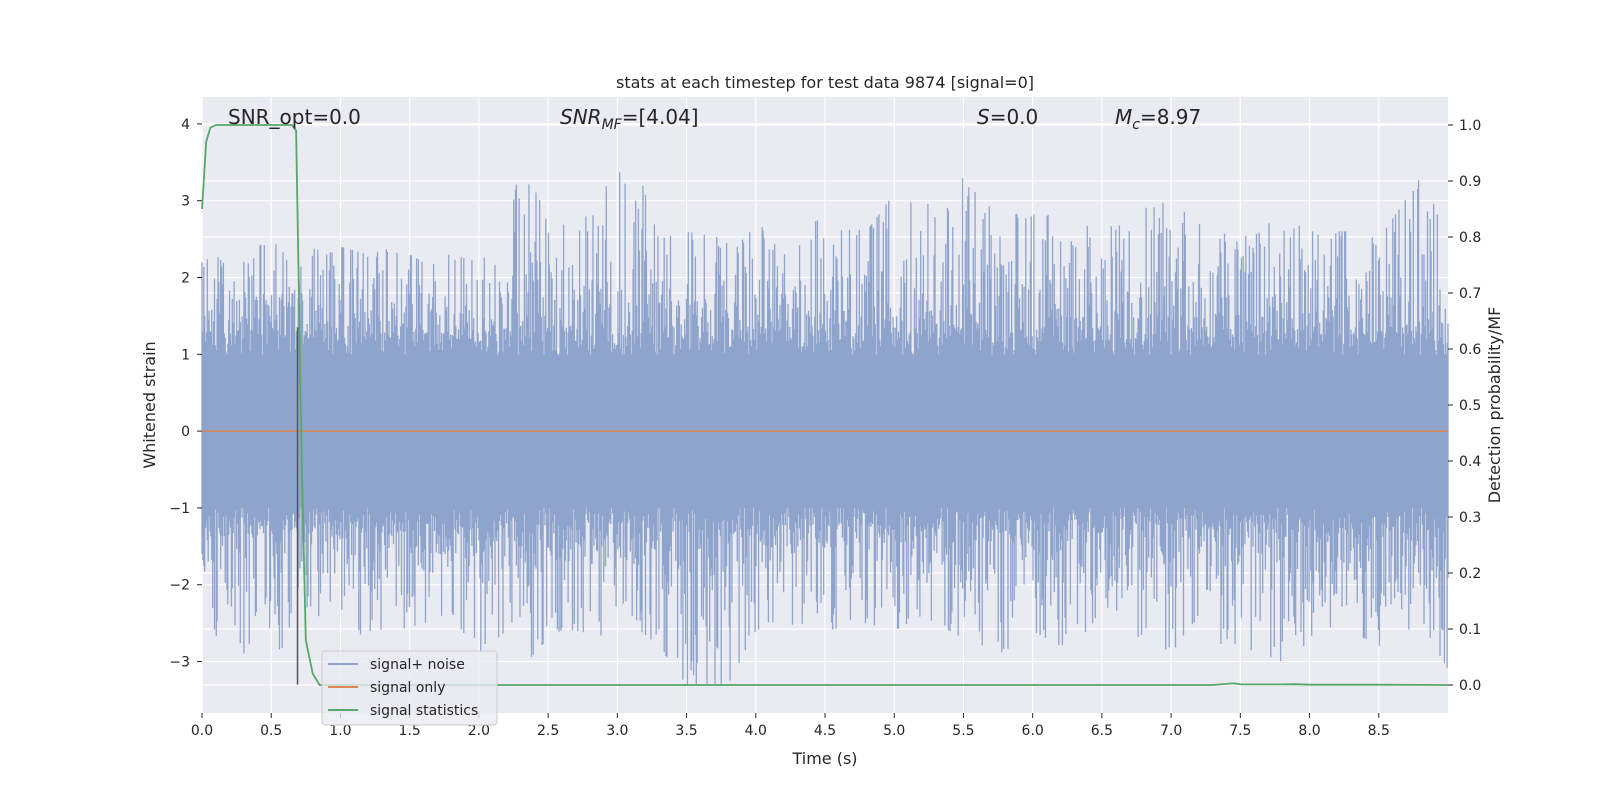  Describe the element at coordinates (185, 394) in the screenshot. I see `y-axis-ticks: −3 −2 −1 0 1 2 3 4` at that location.